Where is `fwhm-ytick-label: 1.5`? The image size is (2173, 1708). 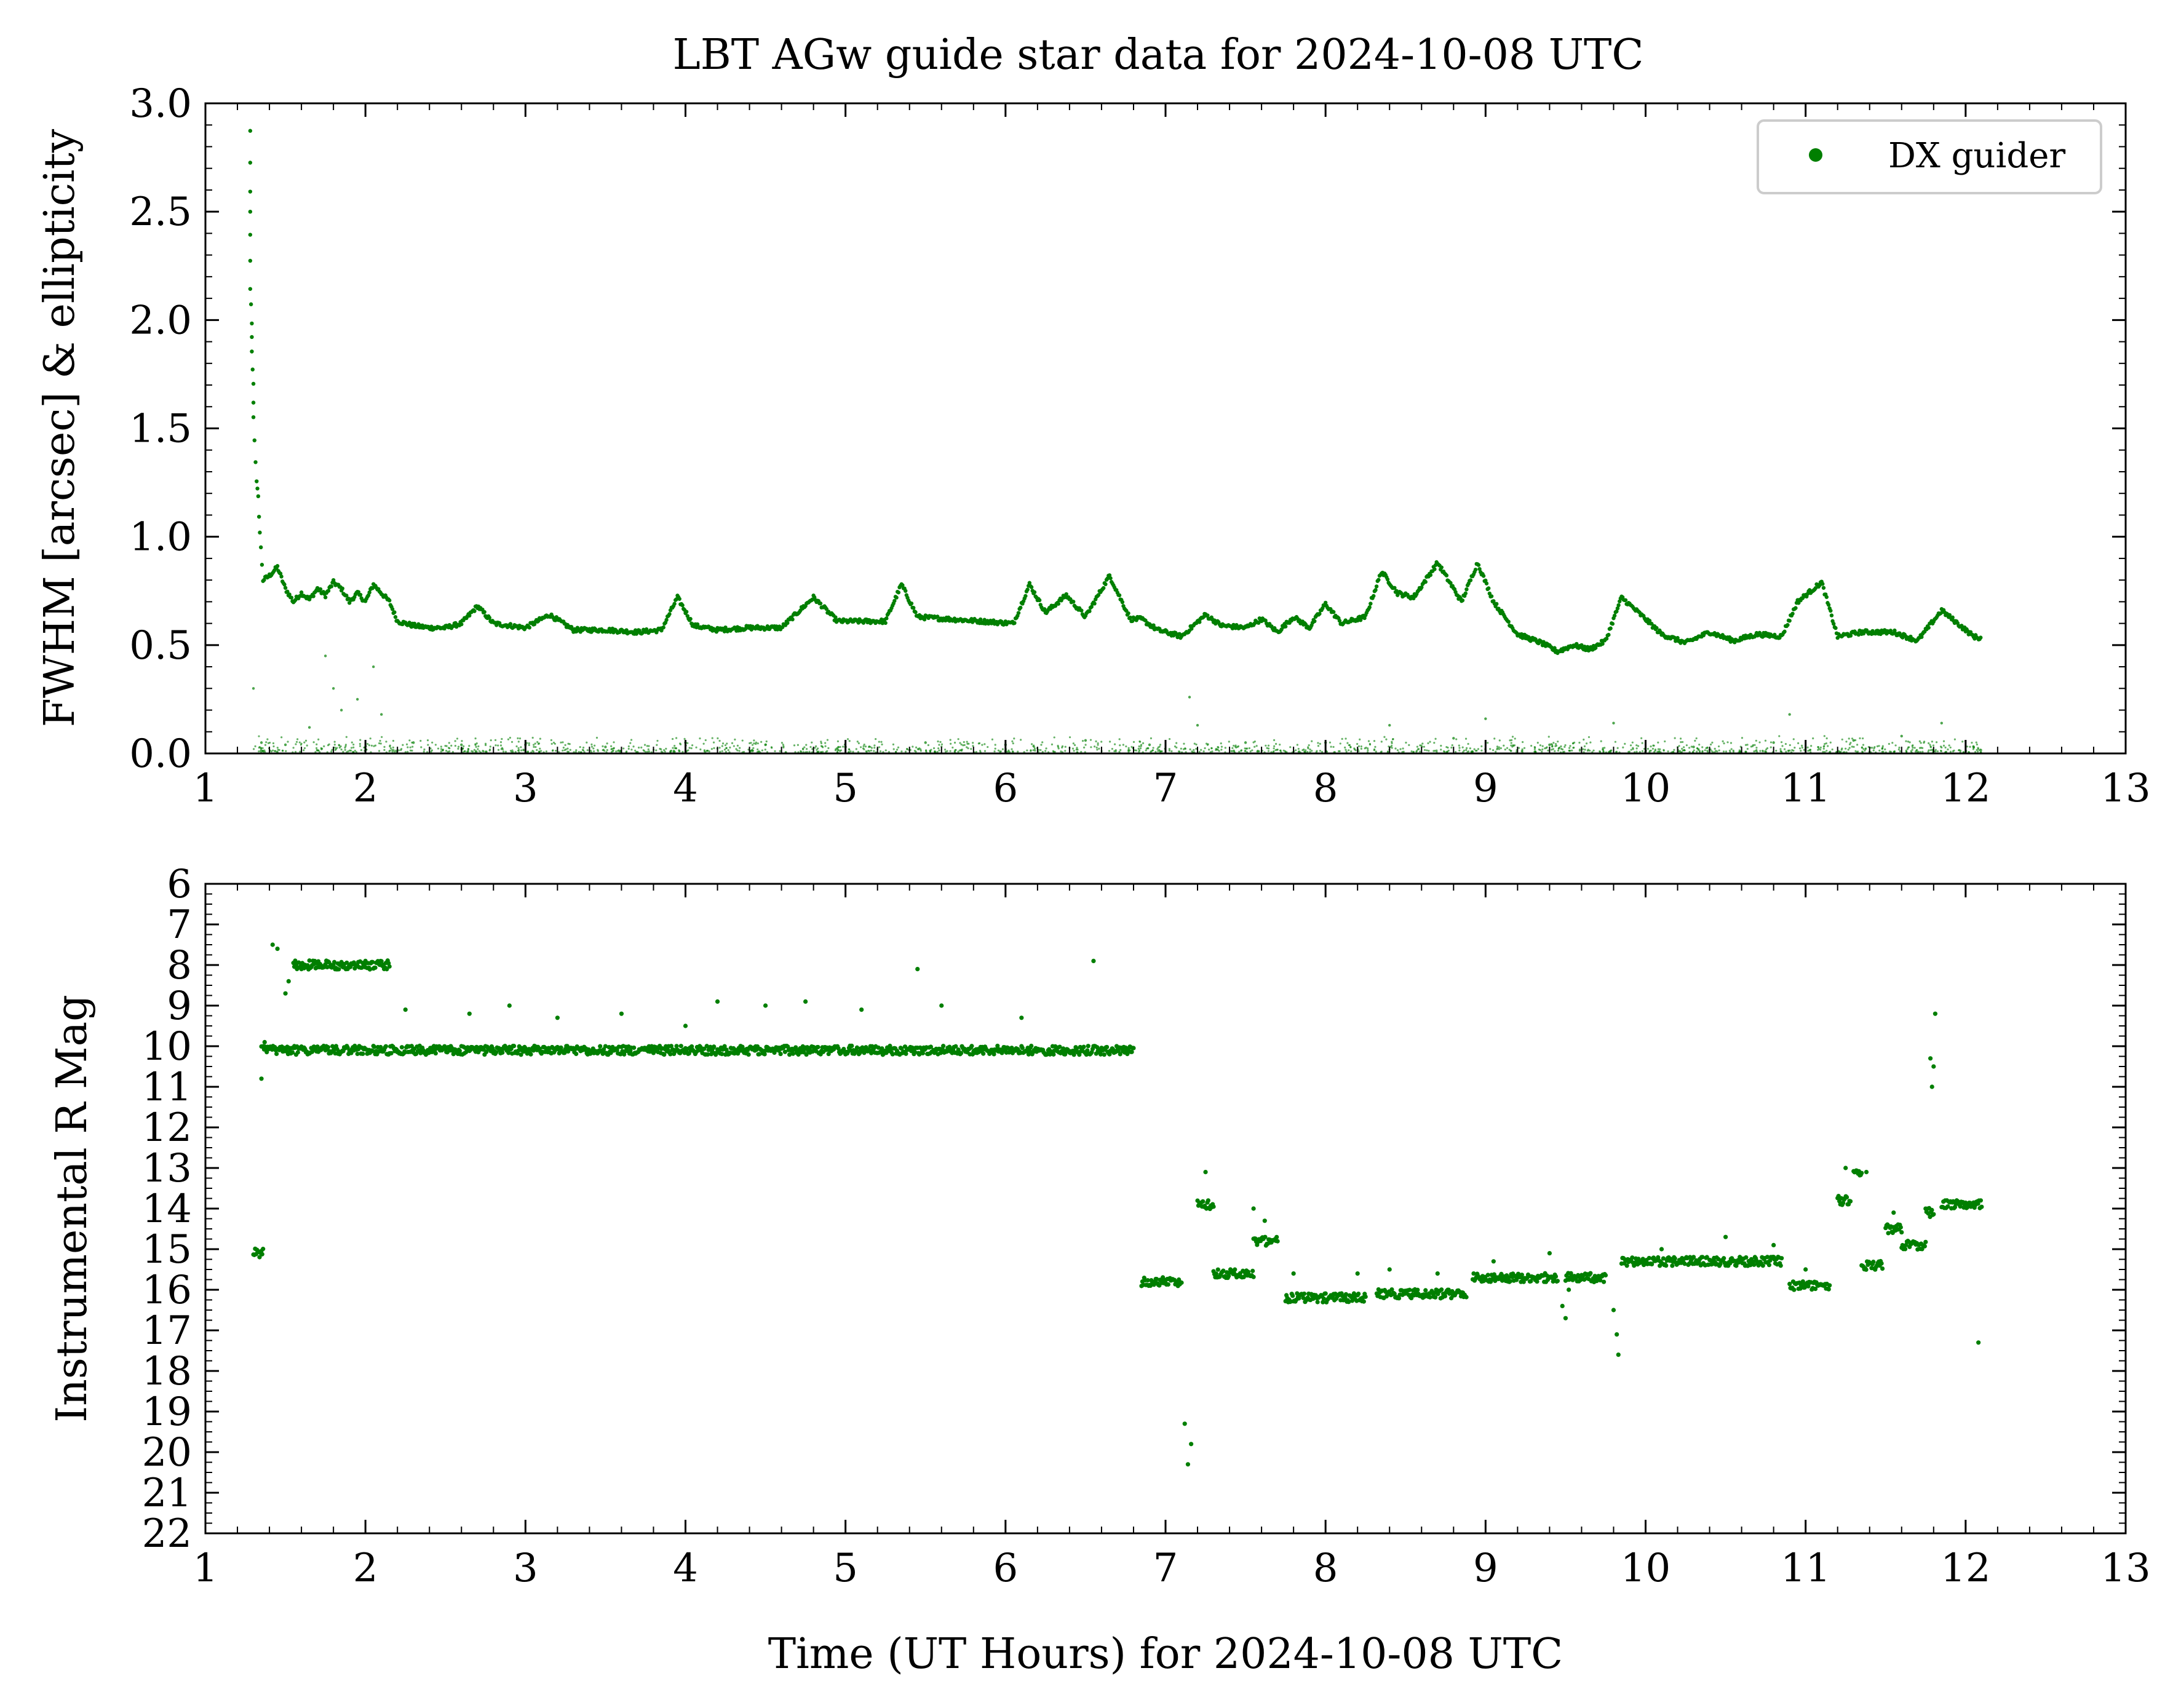 fwhm-ytick-label: 1.5 is located at coordinates (160, 429).